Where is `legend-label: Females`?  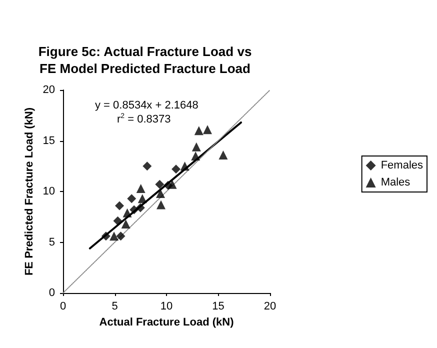 legend-label: Females is located at coordinates (402, 166).